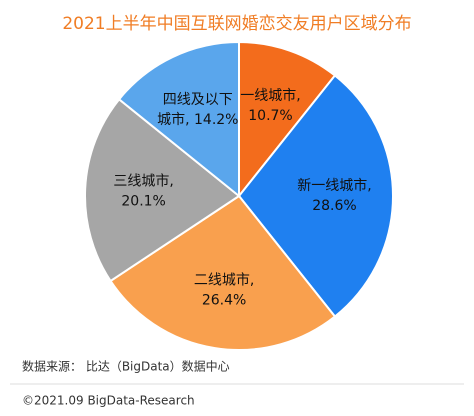 Image resolution: width=474 pixels, height=416 pixels. Describe the element at coordinates (224, 279) in the screenshot. I see `data-label: 二线城市,` at that location.